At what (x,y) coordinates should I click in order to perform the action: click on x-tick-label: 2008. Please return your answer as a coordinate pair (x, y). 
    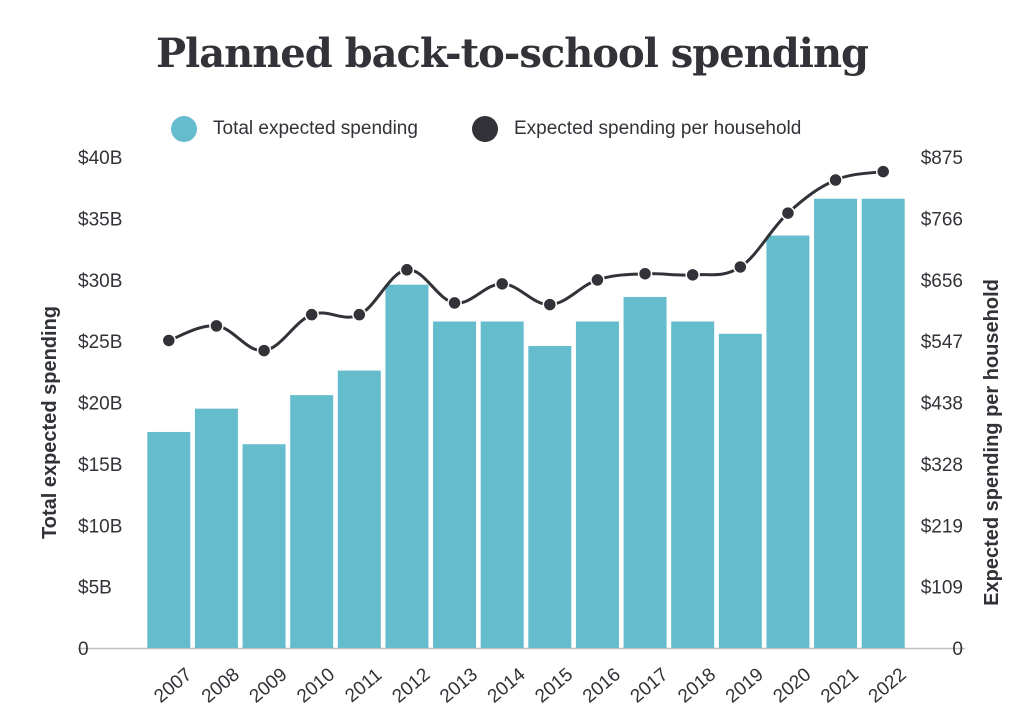
    Looking at the image, I should click on (221, 685).